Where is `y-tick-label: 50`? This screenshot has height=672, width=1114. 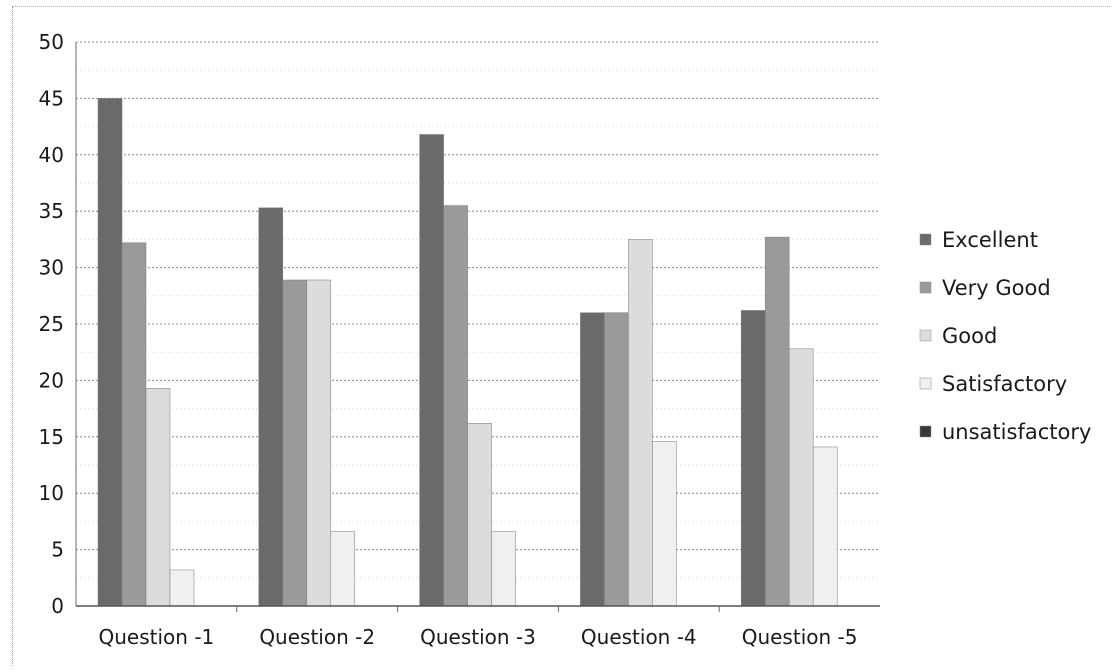
y-tick-label: 50 is located at coordinates (51, 42).